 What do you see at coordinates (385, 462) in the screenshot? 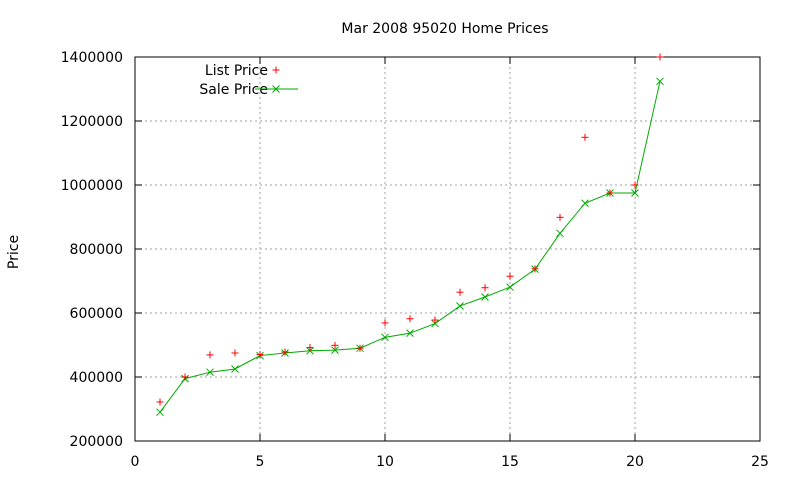
I see `x-tick-label: 10` at bounding box center [385, 462].